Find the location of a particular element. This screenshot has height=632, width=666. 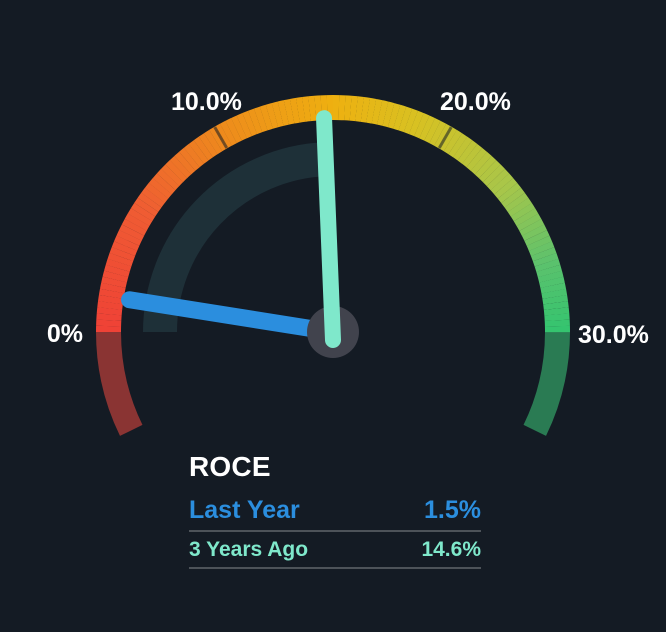

tick-label-0: 0% is located at coordinates (65, 334).